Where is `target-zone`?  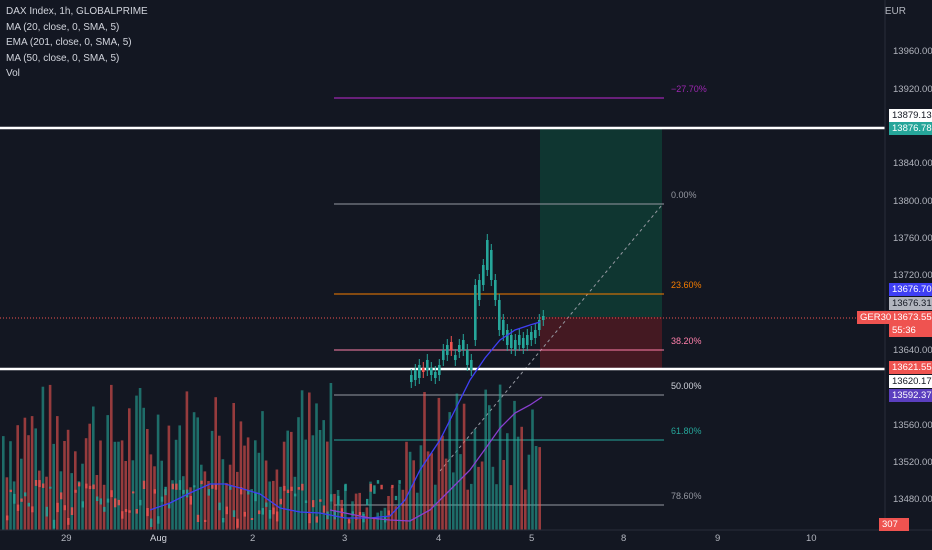
target-zone is located at coordinates (601, 223).